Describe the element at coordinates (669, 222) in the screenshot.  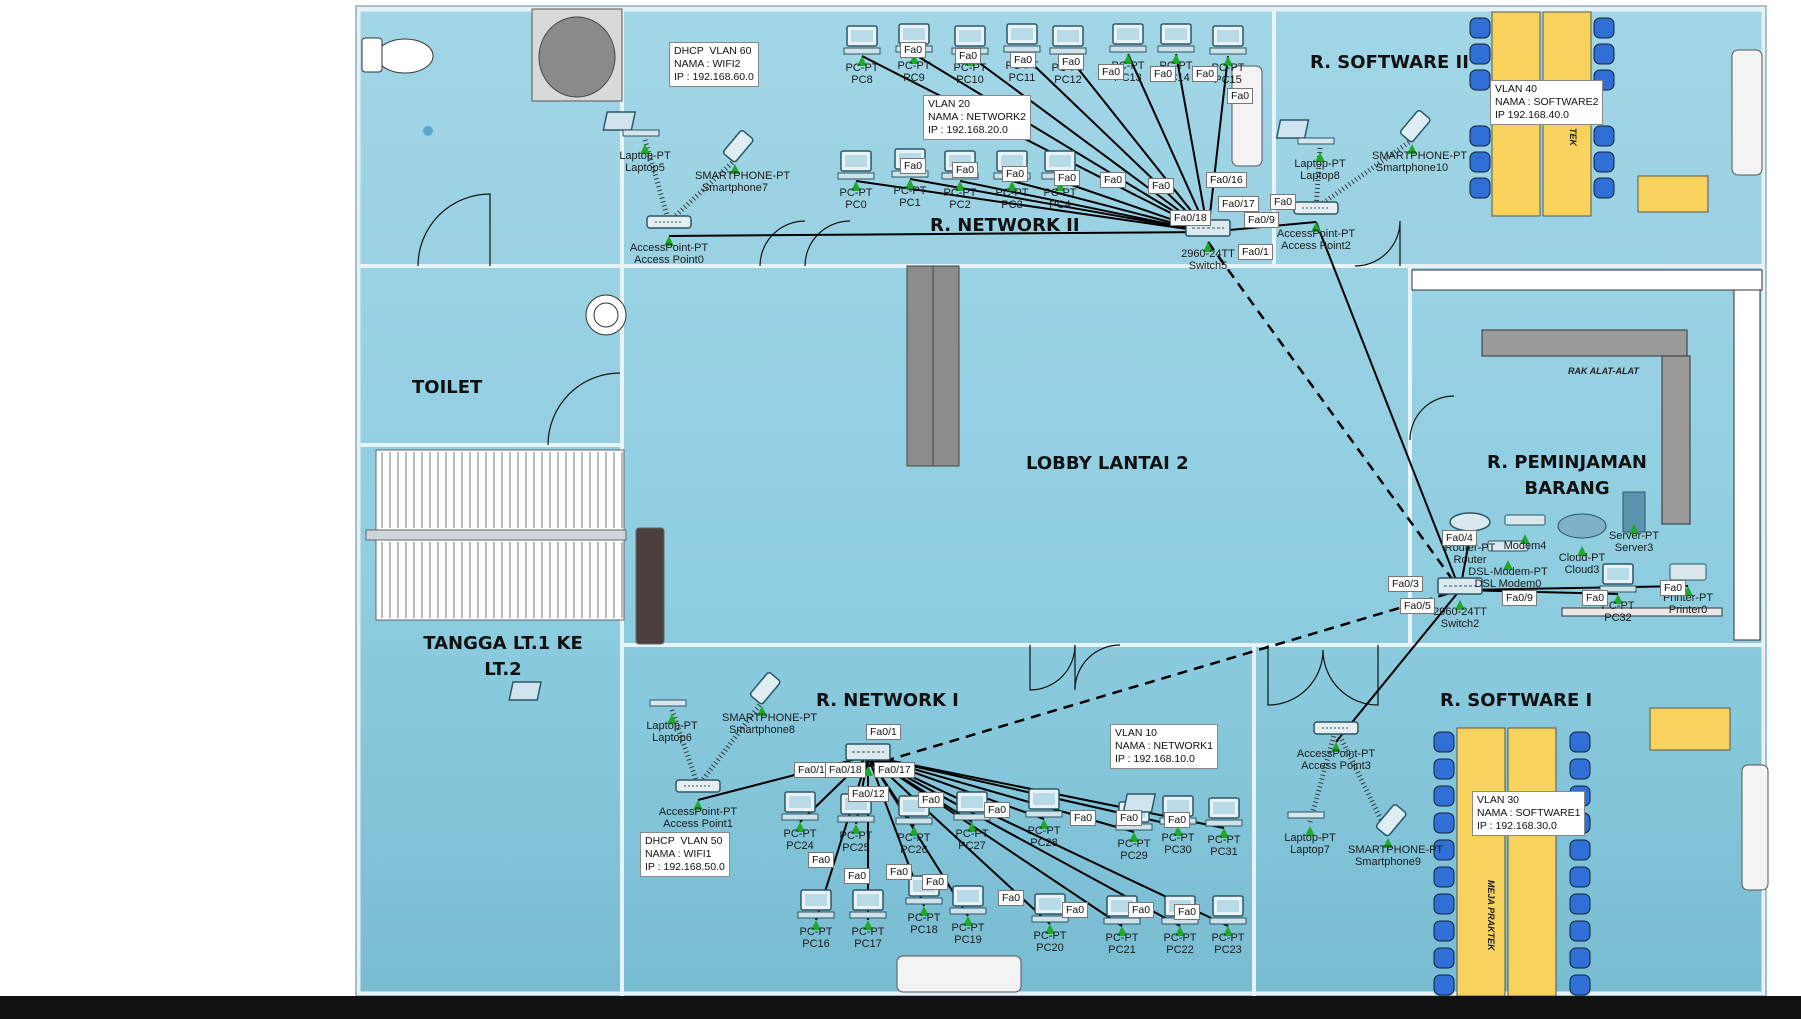
I see `ap0-ap-icon` at that location.